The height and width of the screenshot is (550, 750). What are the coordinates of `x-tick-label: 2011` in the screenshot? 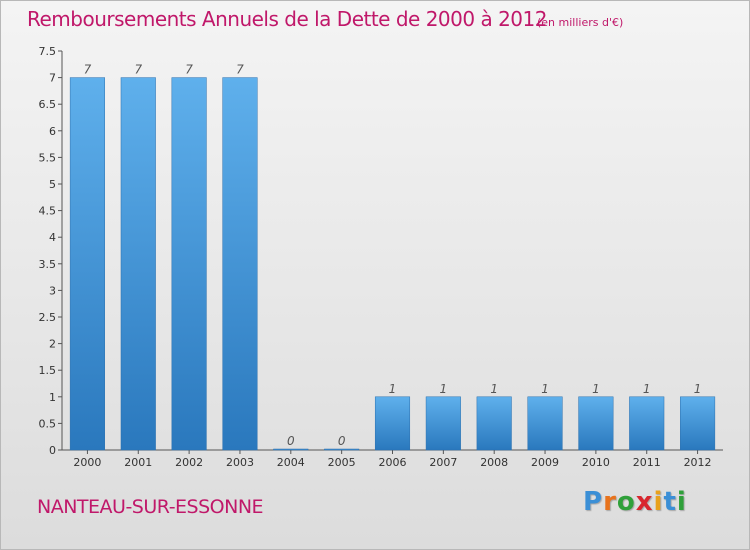 It's located at (647, 462).